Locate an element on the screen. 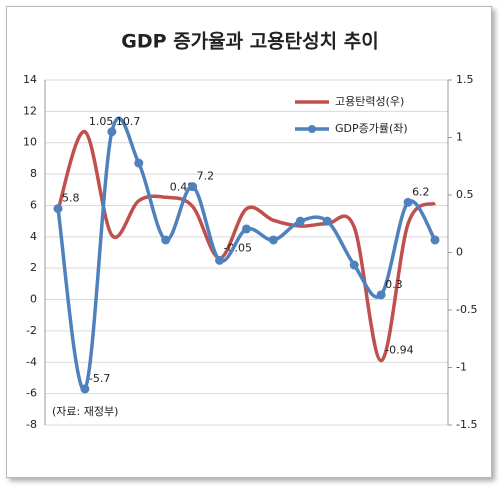  y-tick-label: 14 is located at coordinates (30, 79).